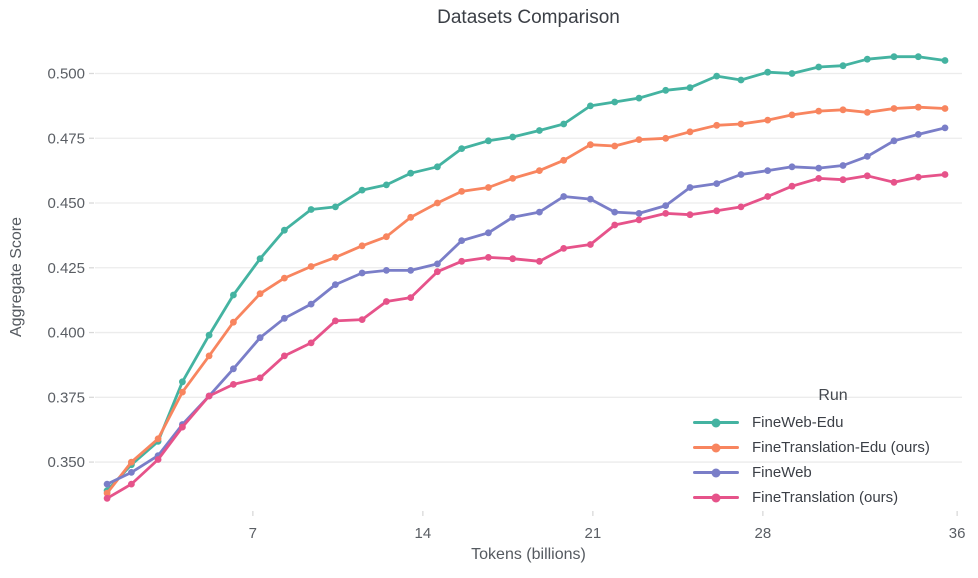 The height and width of the screenshot is (578, 978). I want to click on svg-text: 0.425, so click(66, 268).